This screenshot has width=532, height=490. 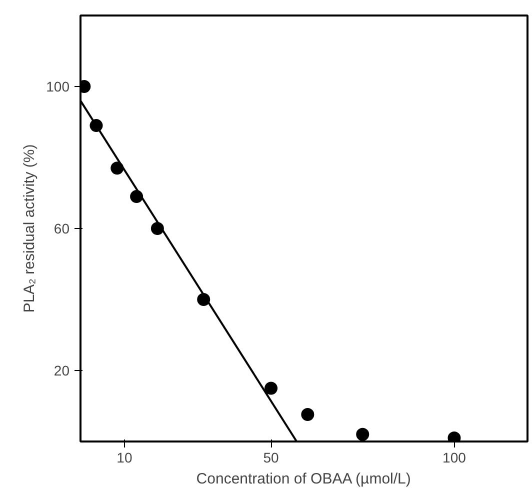 What do you see at coordinates (454, 458) in the screenshot?
I see `x-tick-label: 100` at bounding box center [454, 458].